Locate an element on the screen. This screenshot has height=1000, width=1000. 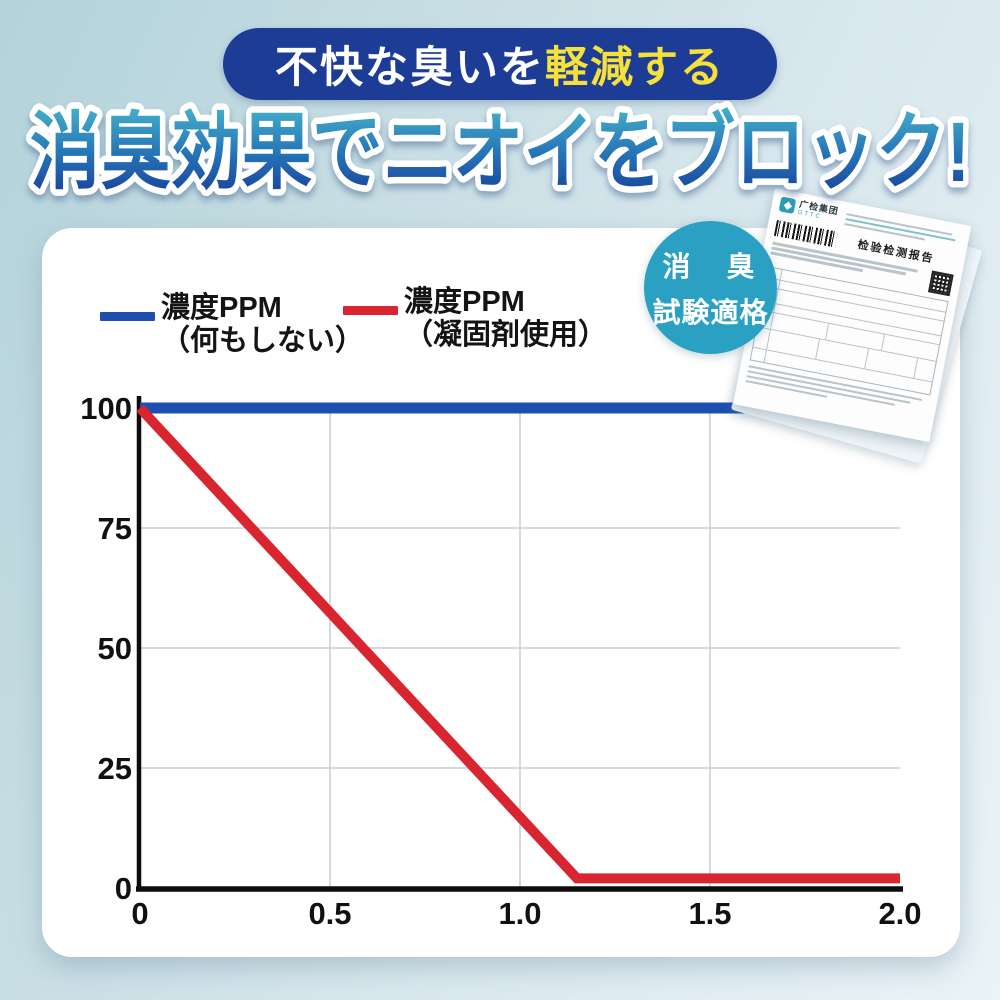
deodorize-test-badge: 消 臭 試験適格 is located at coordinates (710, 287).